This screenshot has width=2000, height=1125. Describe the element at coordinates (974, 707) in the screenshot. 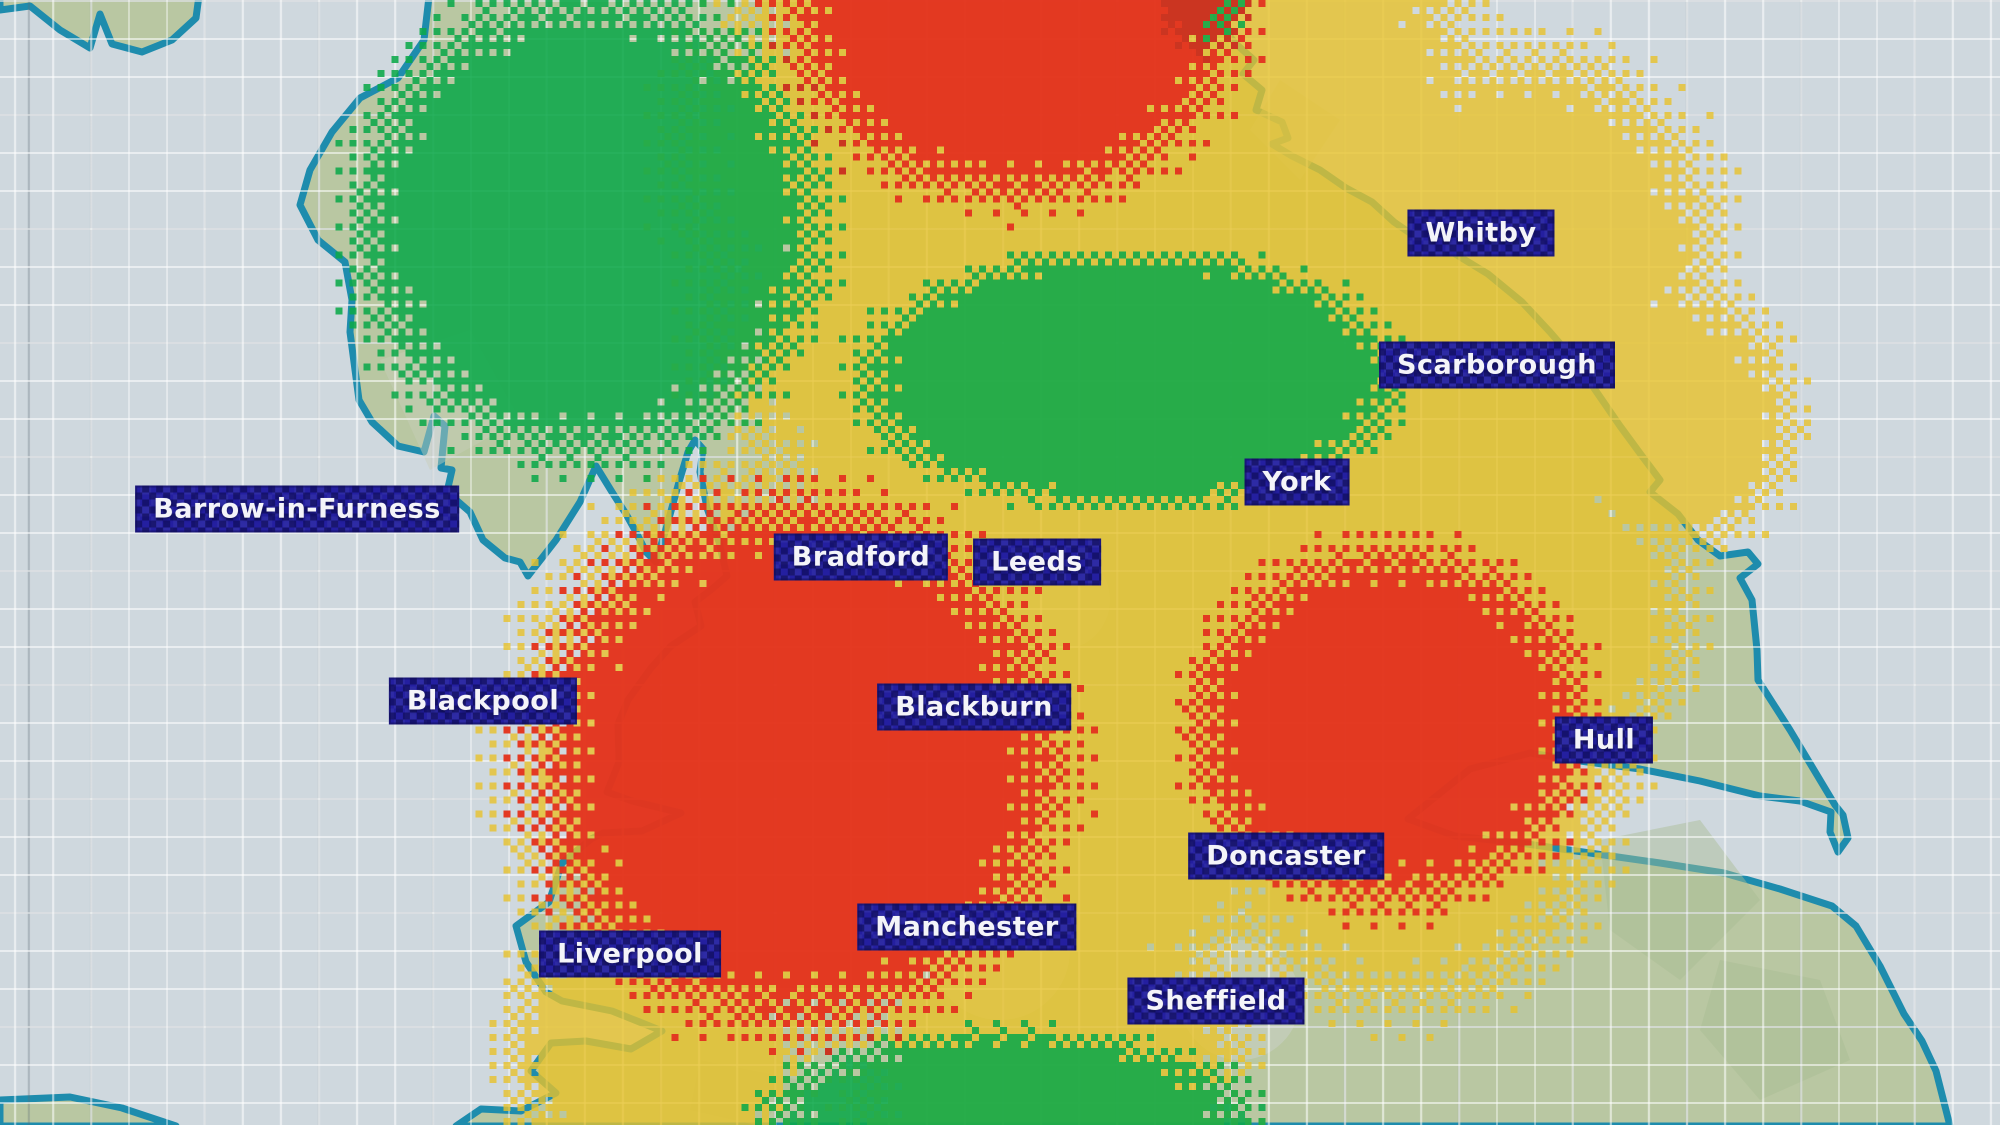

I see `city-label-blackburn: Blackburn` at that location.